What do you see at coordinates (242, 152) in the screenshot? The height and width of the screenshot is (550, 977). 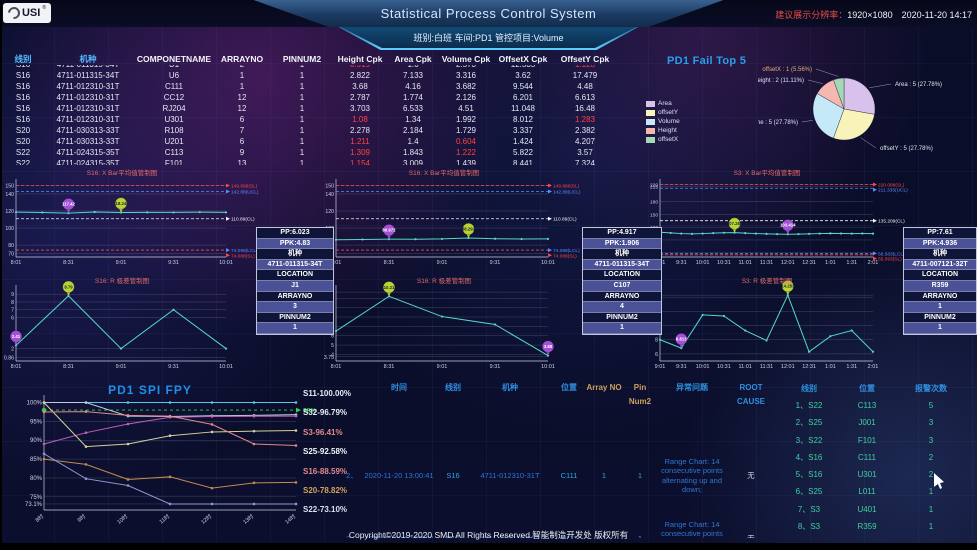 I see `cpk-cell: 9` at bounding box center [242, 152].